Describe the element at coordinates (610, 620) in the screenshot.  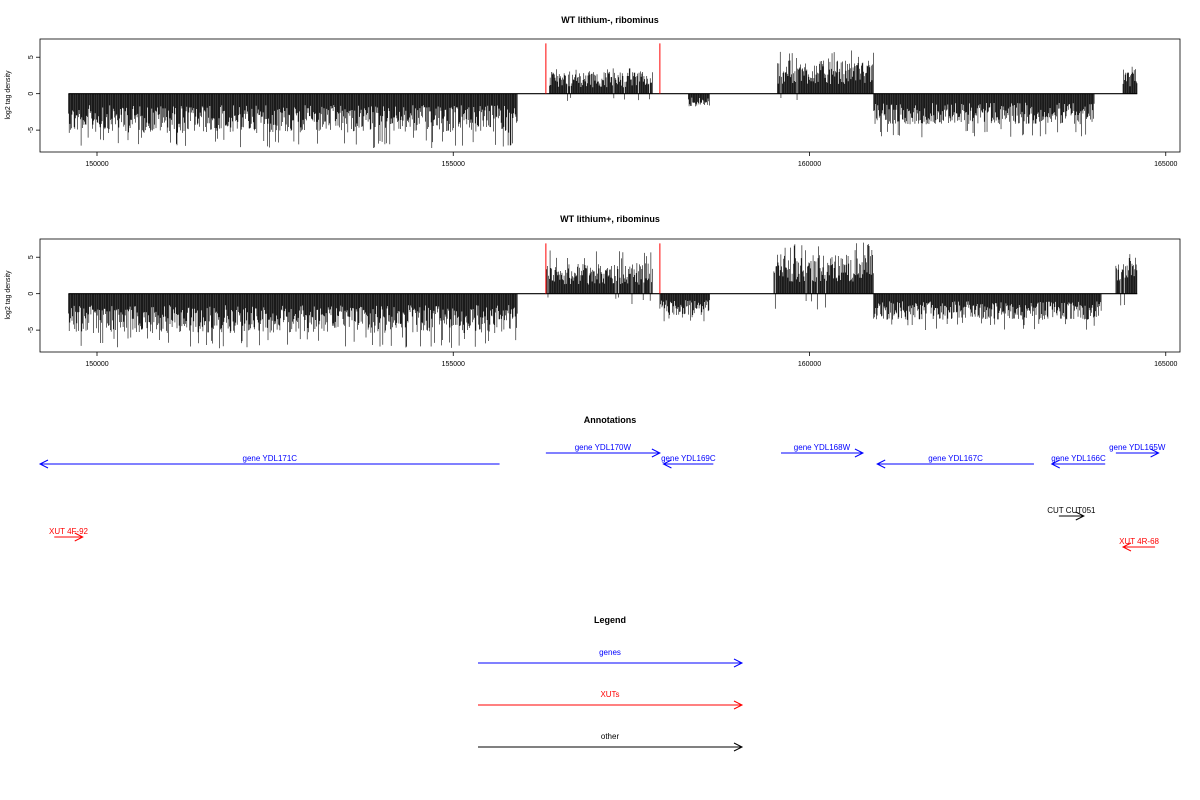
I see `legend-title: Legend` at that location.